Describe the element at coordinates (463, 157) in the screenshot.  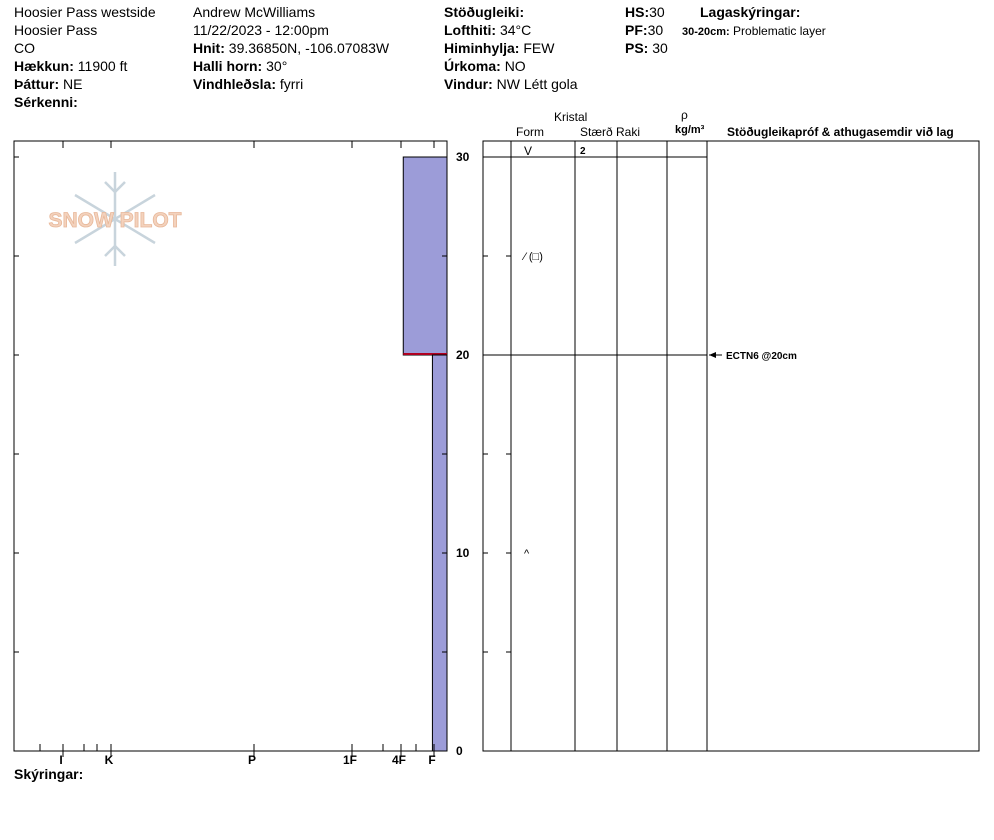
I see `depth-tick-label: 30` at that location.